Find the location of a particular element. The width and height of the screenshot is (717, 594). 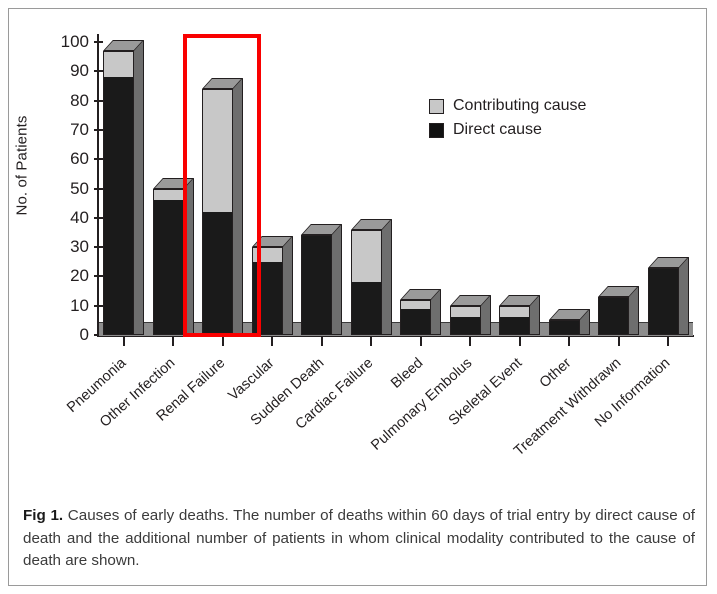

y-tick-label-50: 50 is located at coordinates (79, 188).